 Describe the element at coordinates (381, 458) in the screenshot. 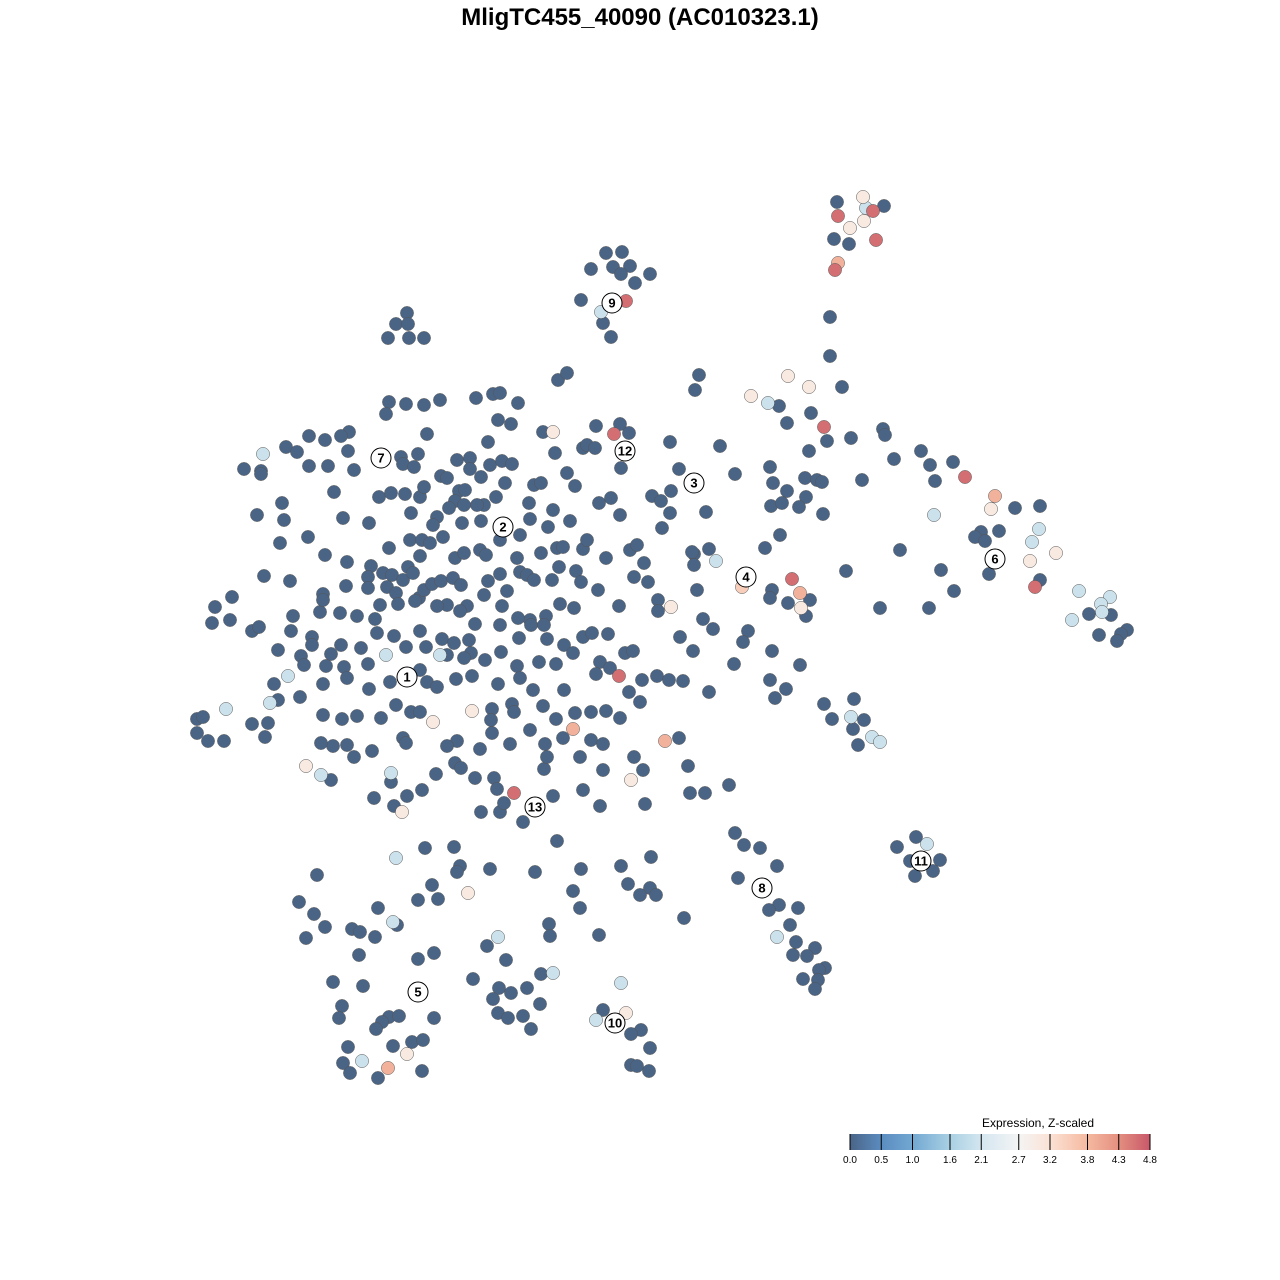

I see `cluster-label: 7` at that location.